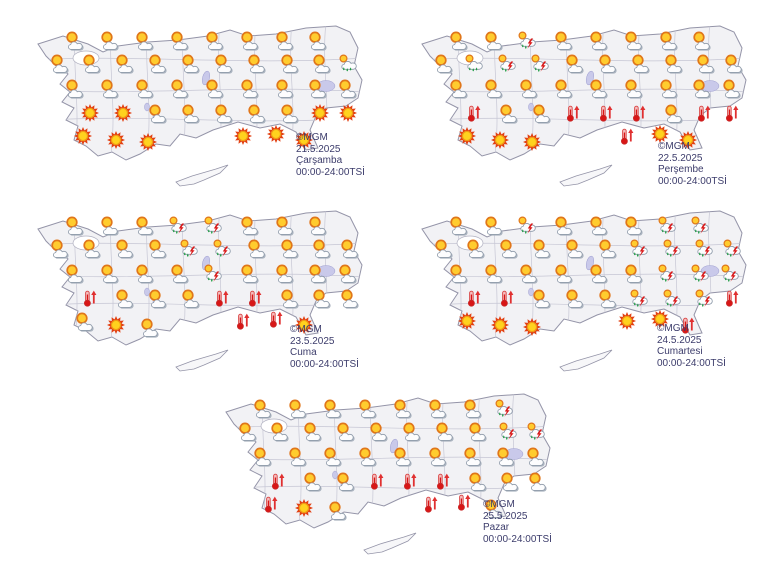 The width and height of the screenshot is (770, 562). I want to click on forecast-day: Perşembe, so click(681, 169).